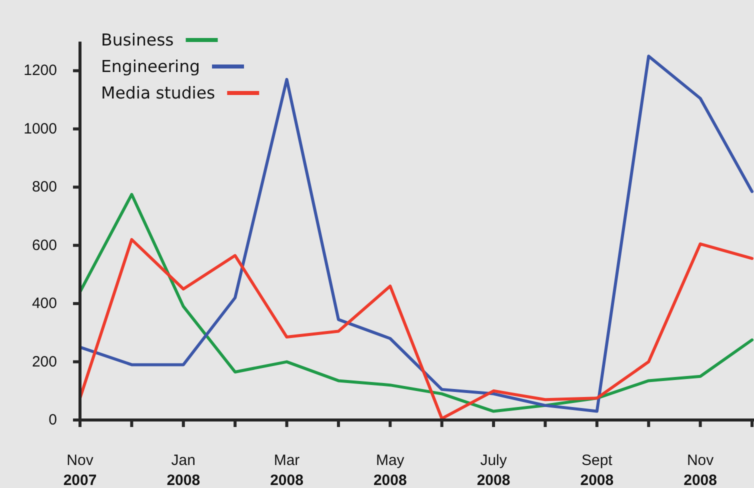 The image size is (754, 488). Describe the element at coordinates (40, 71) in the screenshot. I see `y-tick-label: 1200` at that location.